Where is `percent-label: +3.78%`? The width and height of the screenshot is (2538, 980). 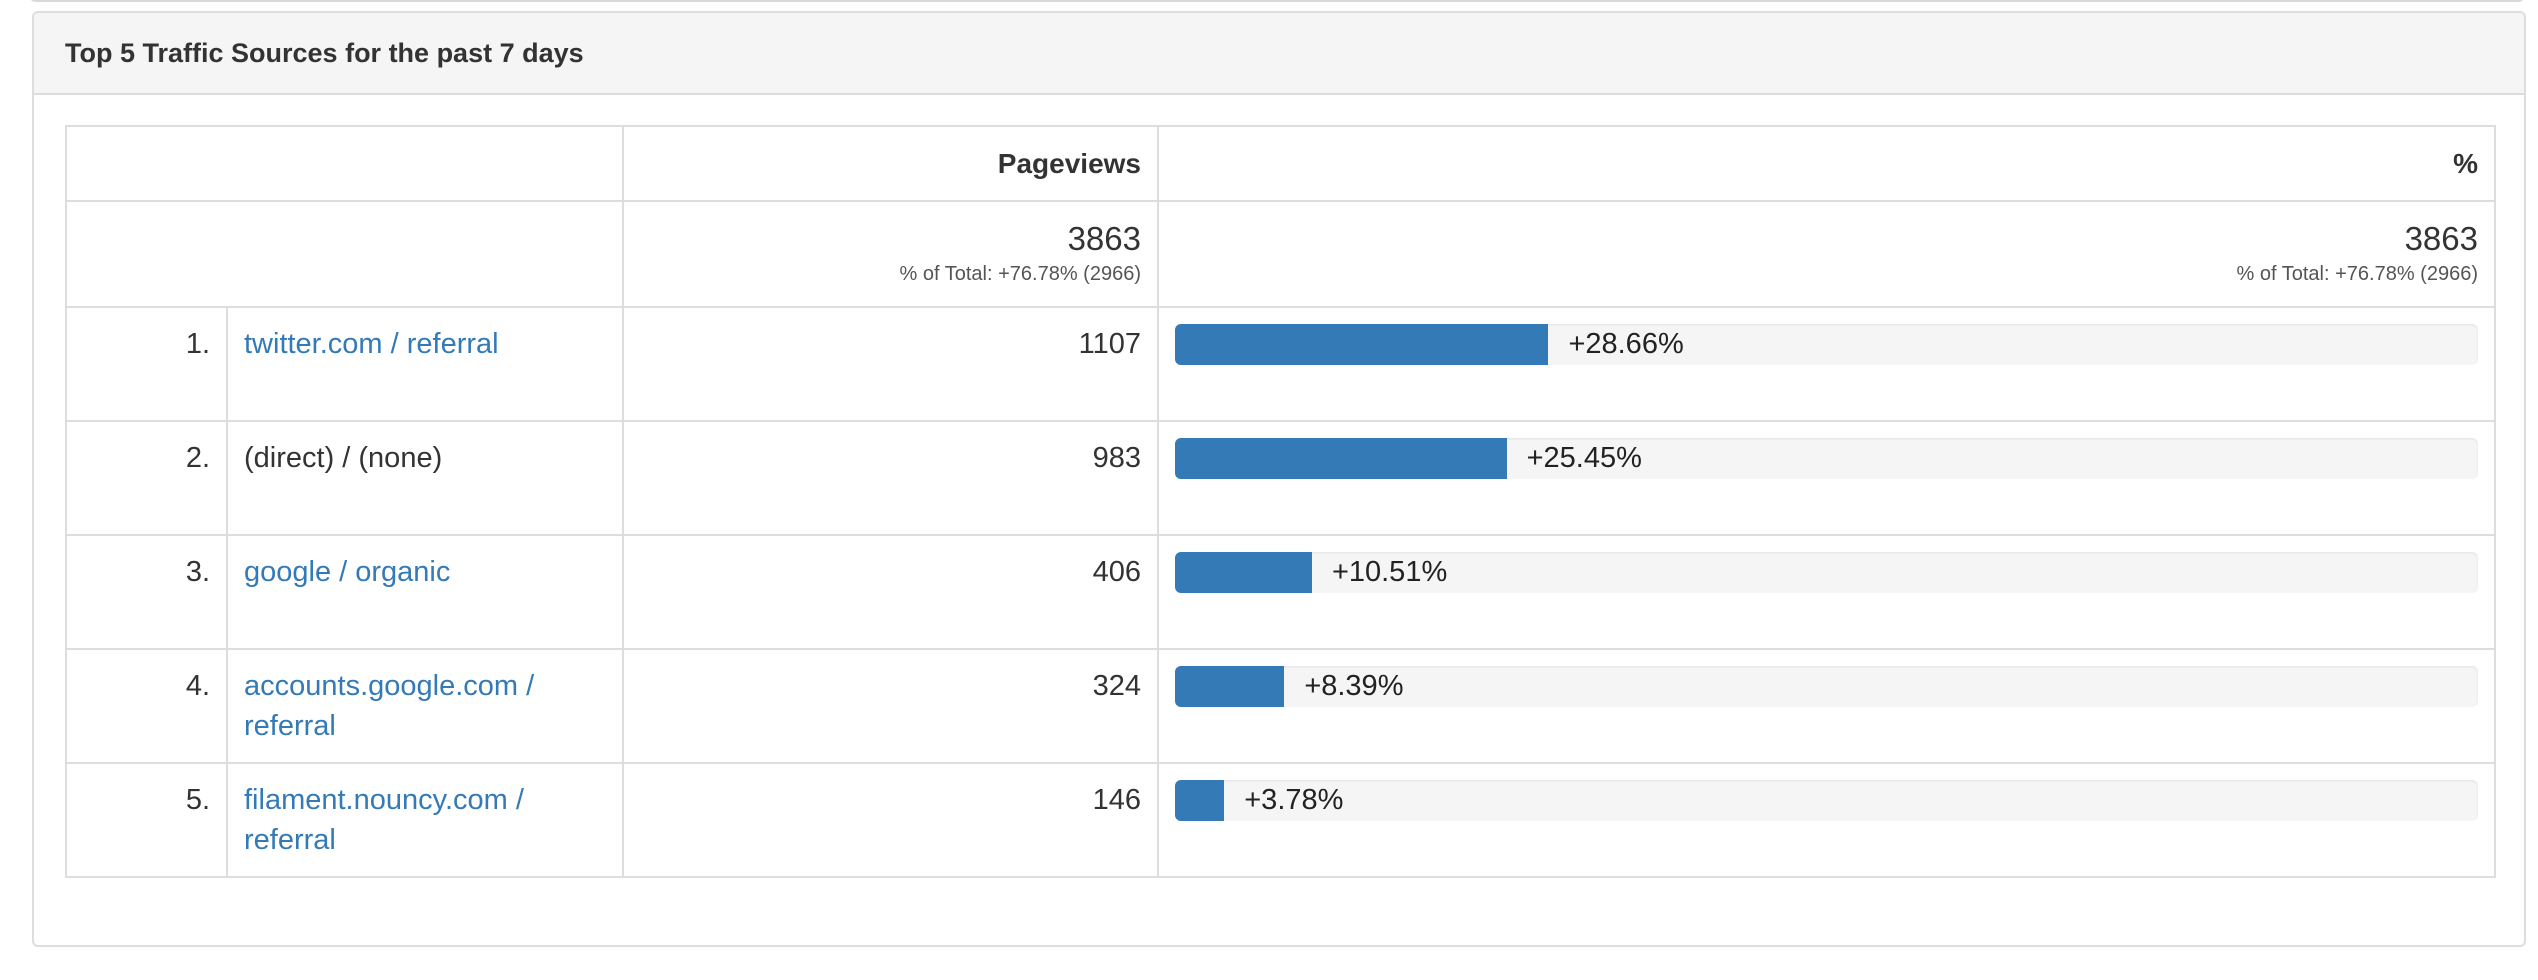
percent-label: +3.78% is located at coordinates (1294, 800).